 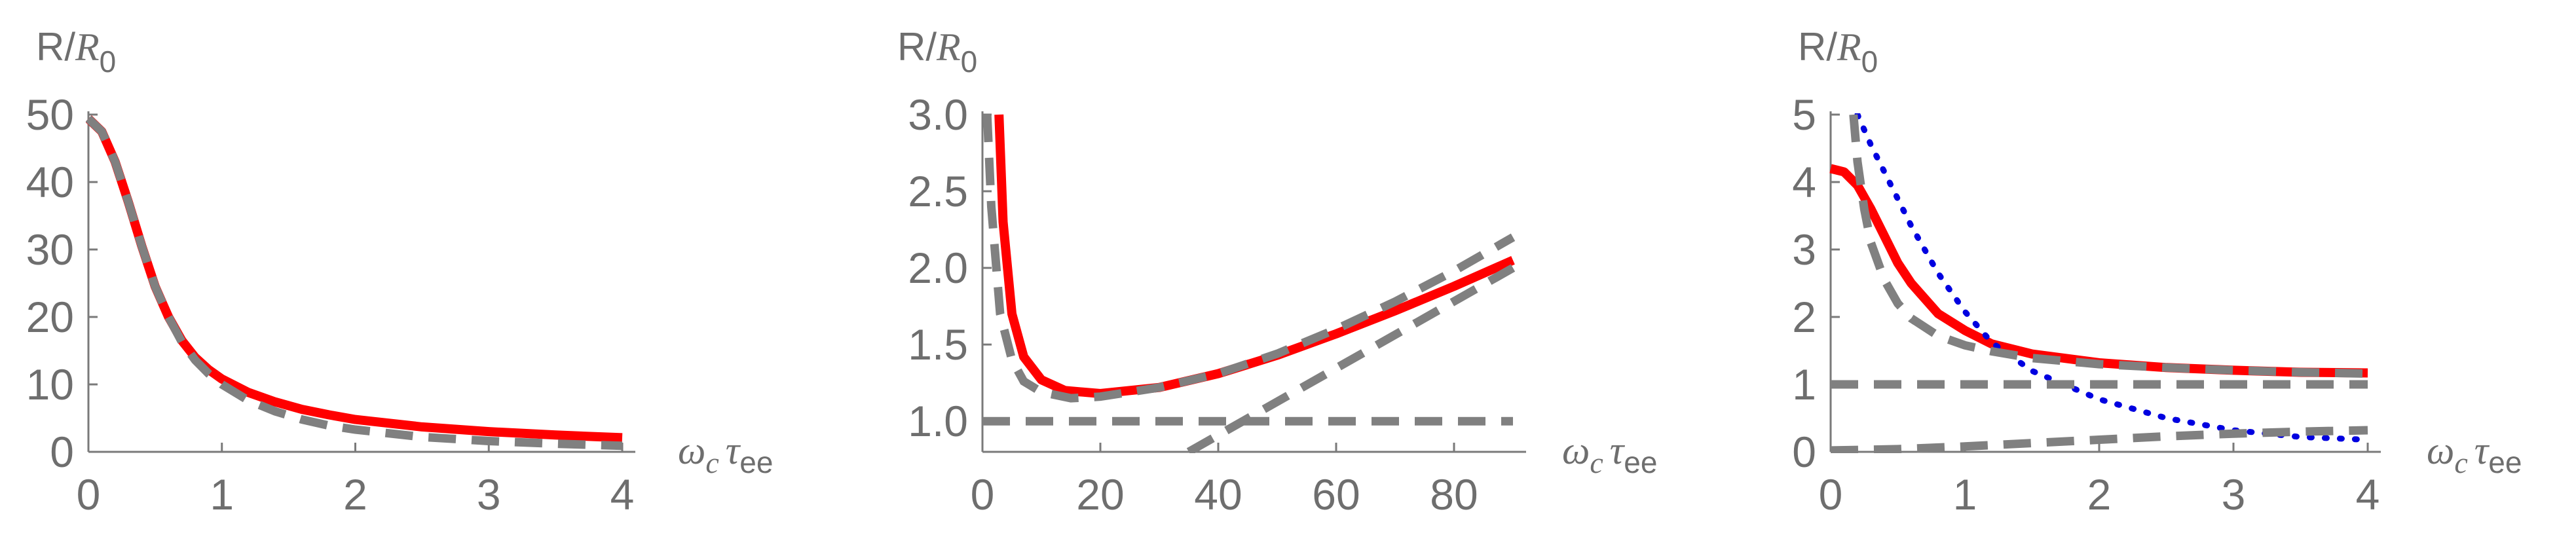 What do you see at coordinates (938, 191) in the screenshot?
I see `y-tick-label: 2.5` at bounding box center [938, 191].